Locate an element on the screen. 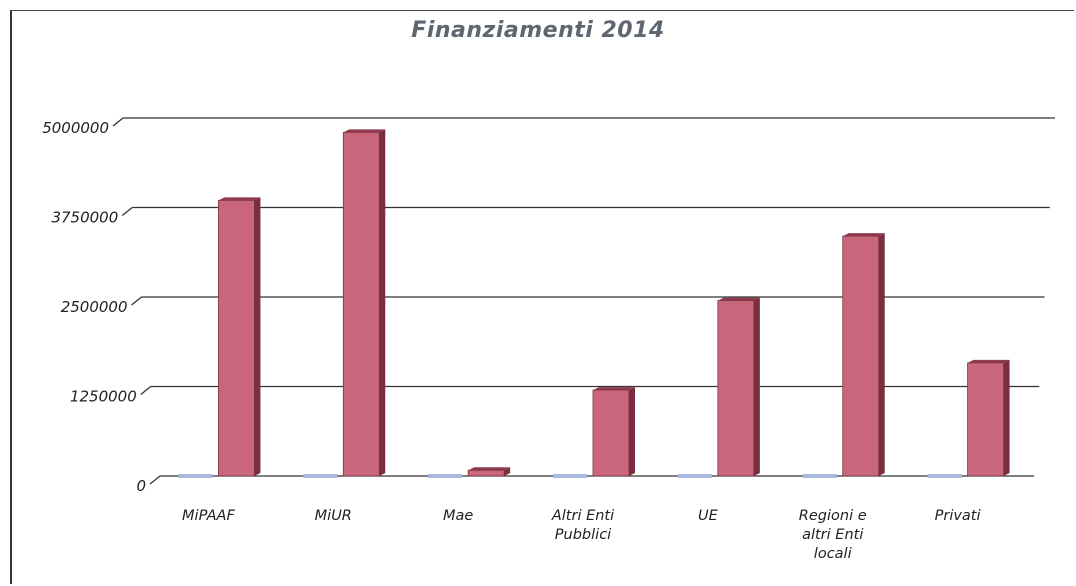 This screenshot has height=586, width=1076. x-tick-label: Privati is located at coordinates (958, 516).